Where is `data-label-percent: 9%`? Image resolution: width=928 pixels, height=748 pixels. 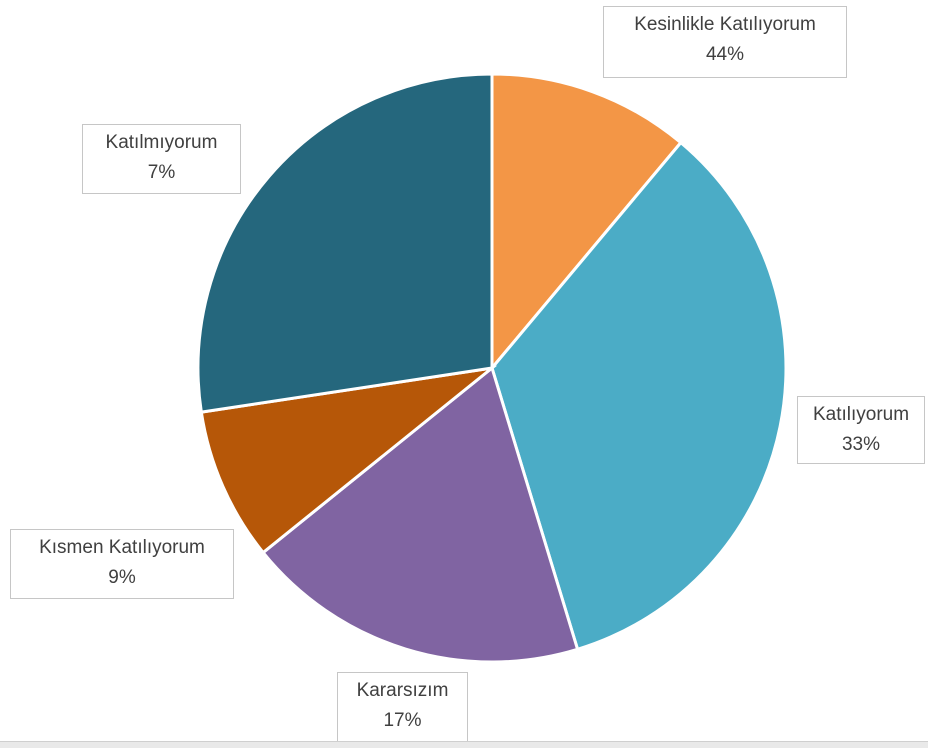
data-label-percent: 9% is located at coordinates (122, 577).